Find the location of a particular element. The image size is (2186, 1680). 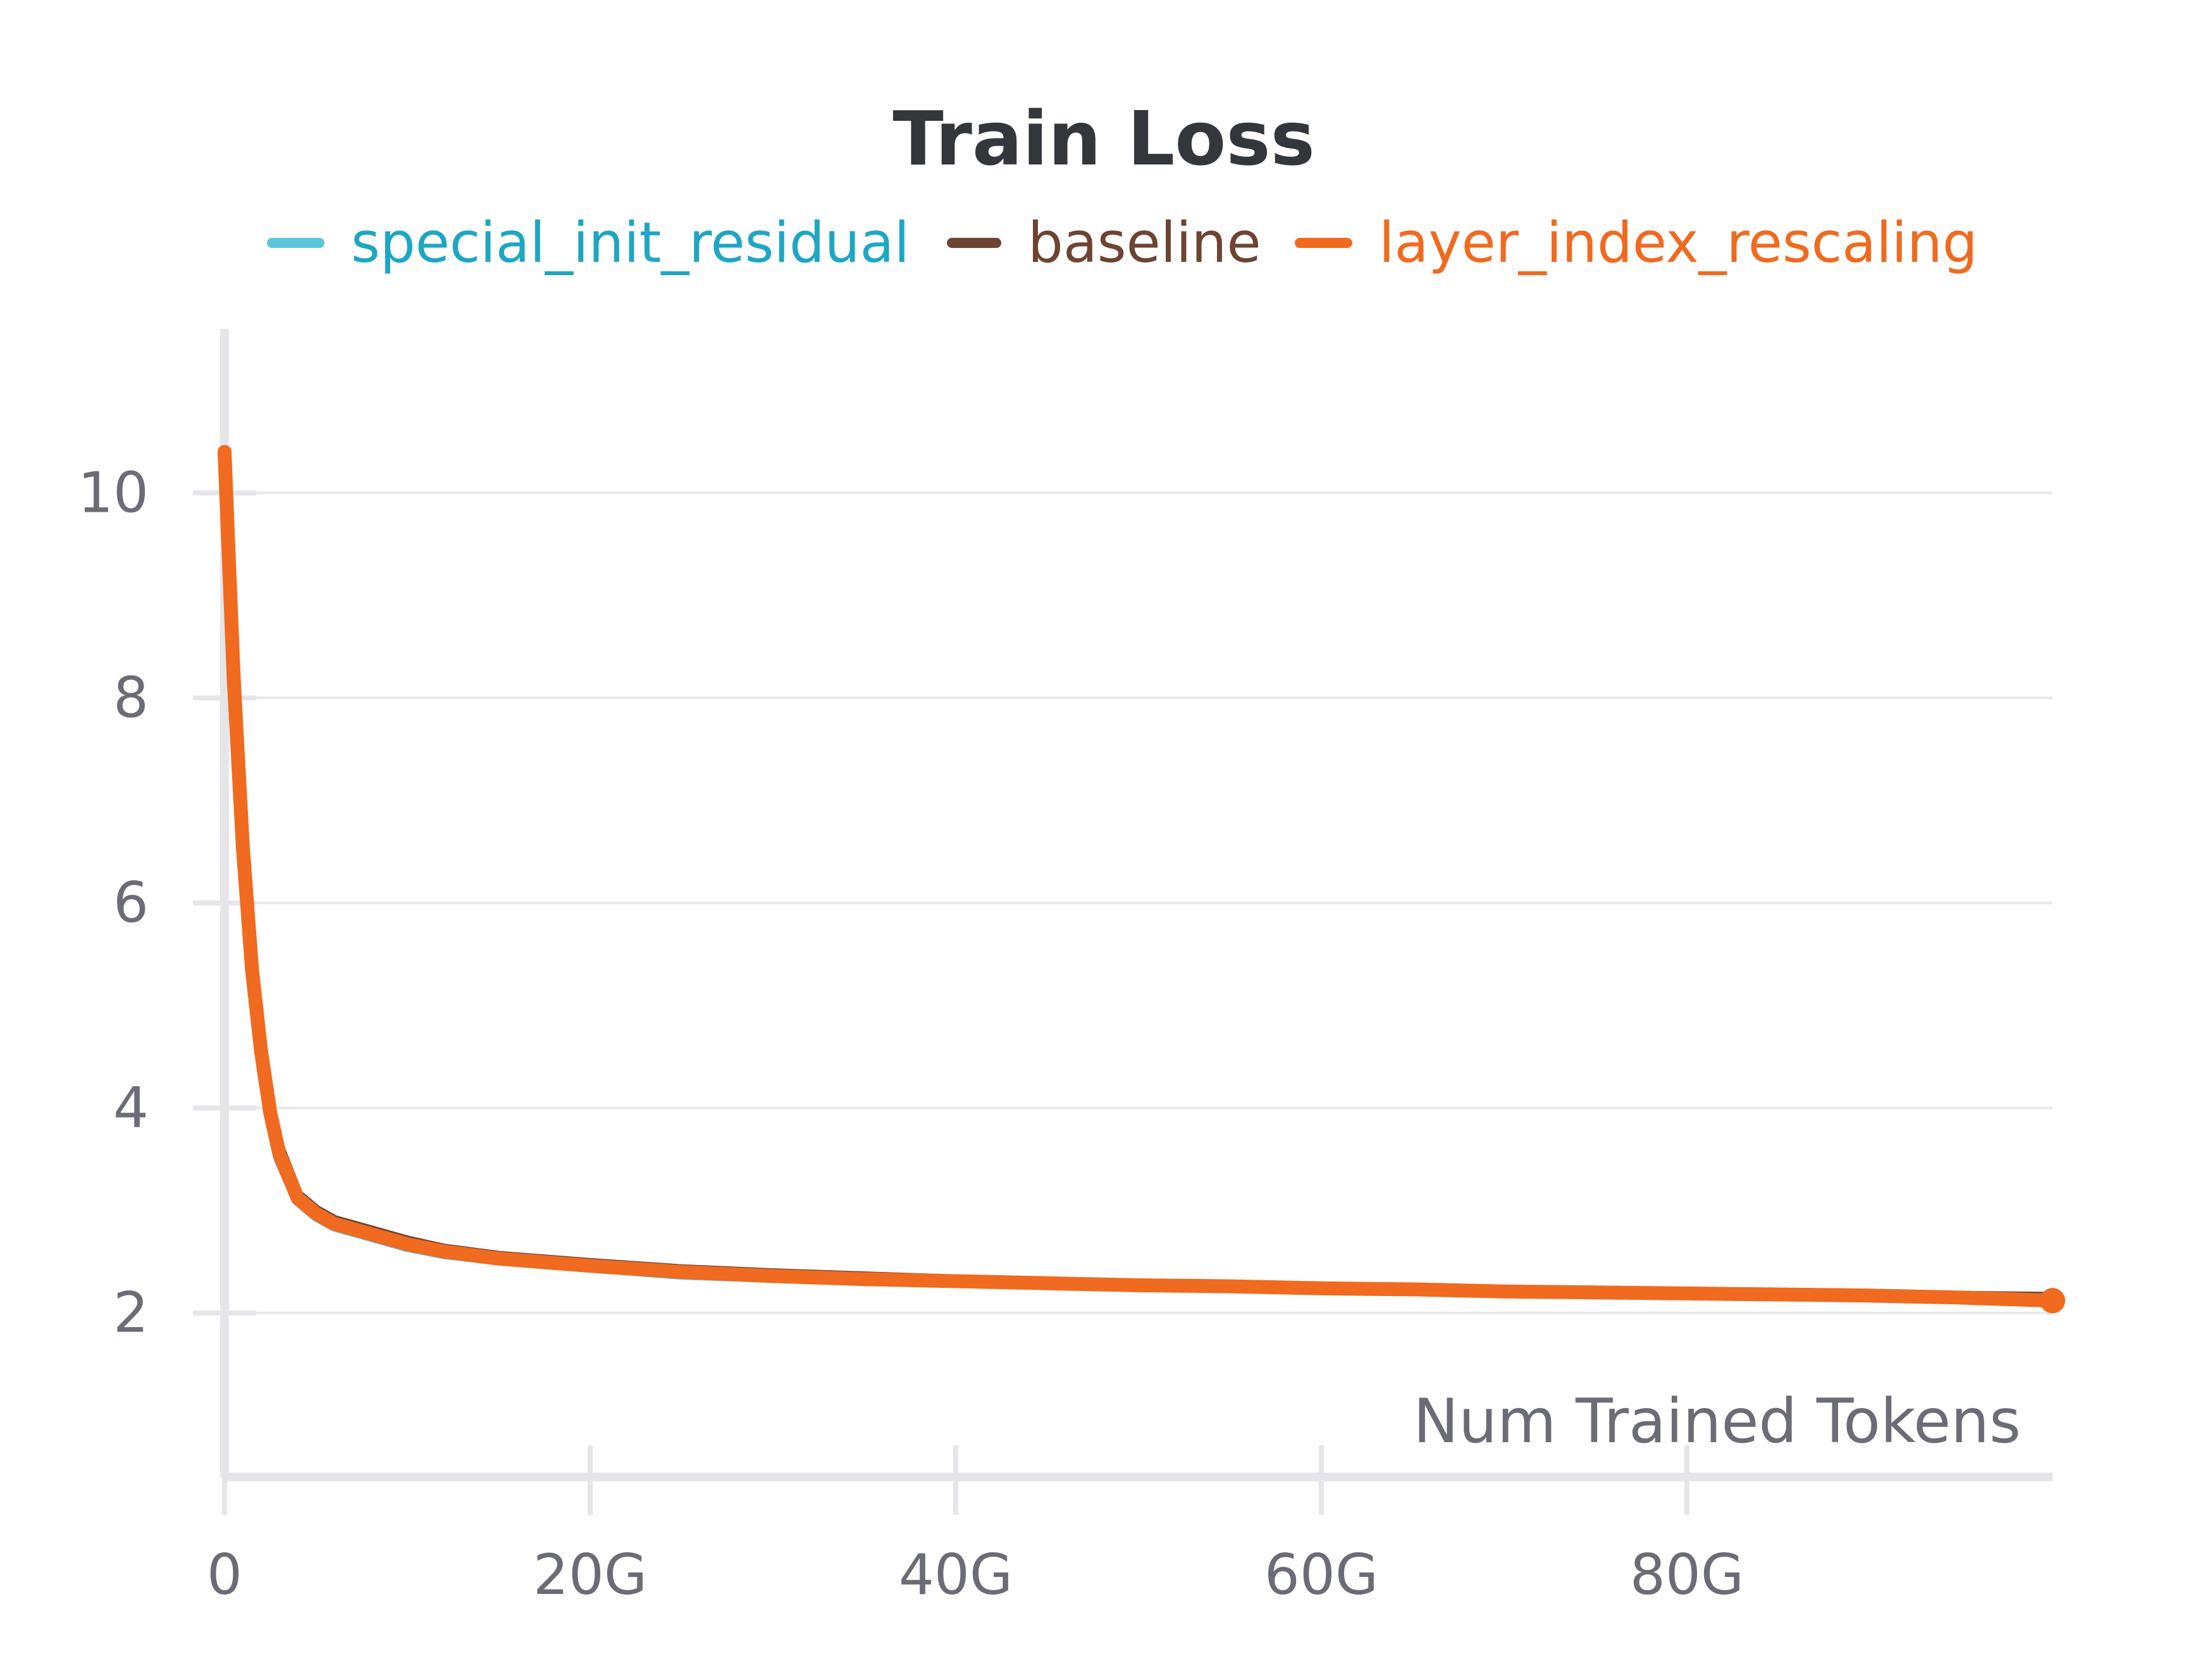

y-tick-label-8: 8 is located at coordinates (131, 697).